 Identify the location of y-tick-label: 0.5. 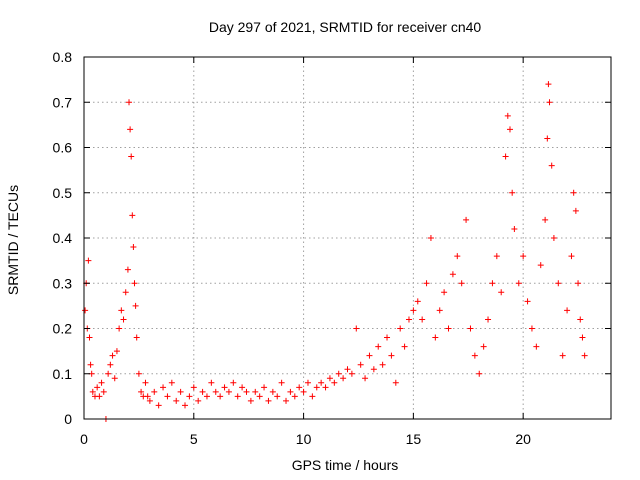
(63, 193).